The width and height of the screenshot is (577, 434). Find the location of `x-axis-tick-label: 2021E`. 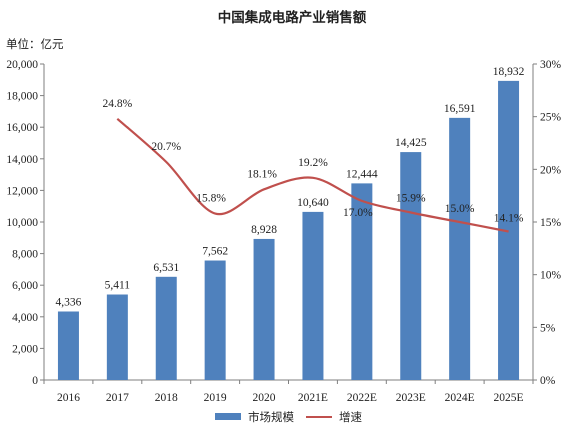

x-axis-tick-label: 2021E is located at coordinates (313, 398).